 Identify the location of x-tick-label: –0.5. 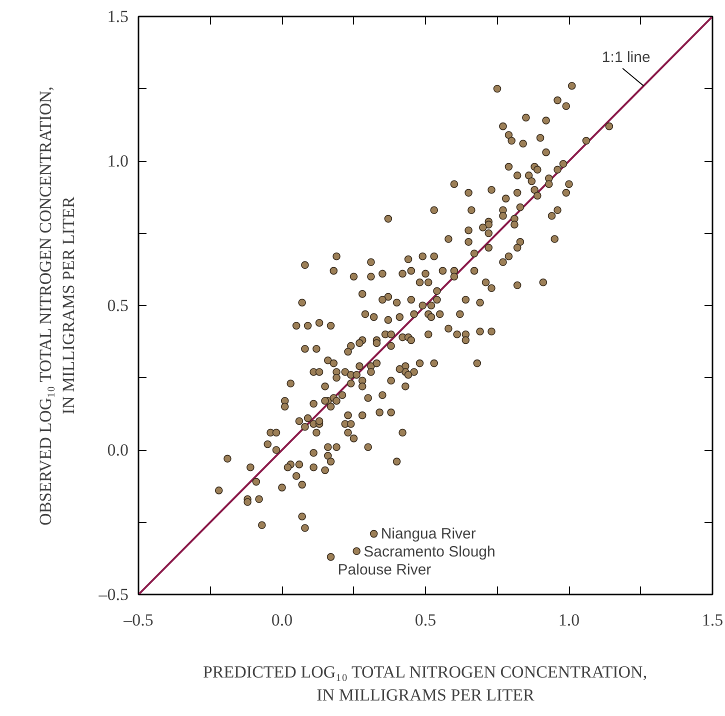
(138, 620).